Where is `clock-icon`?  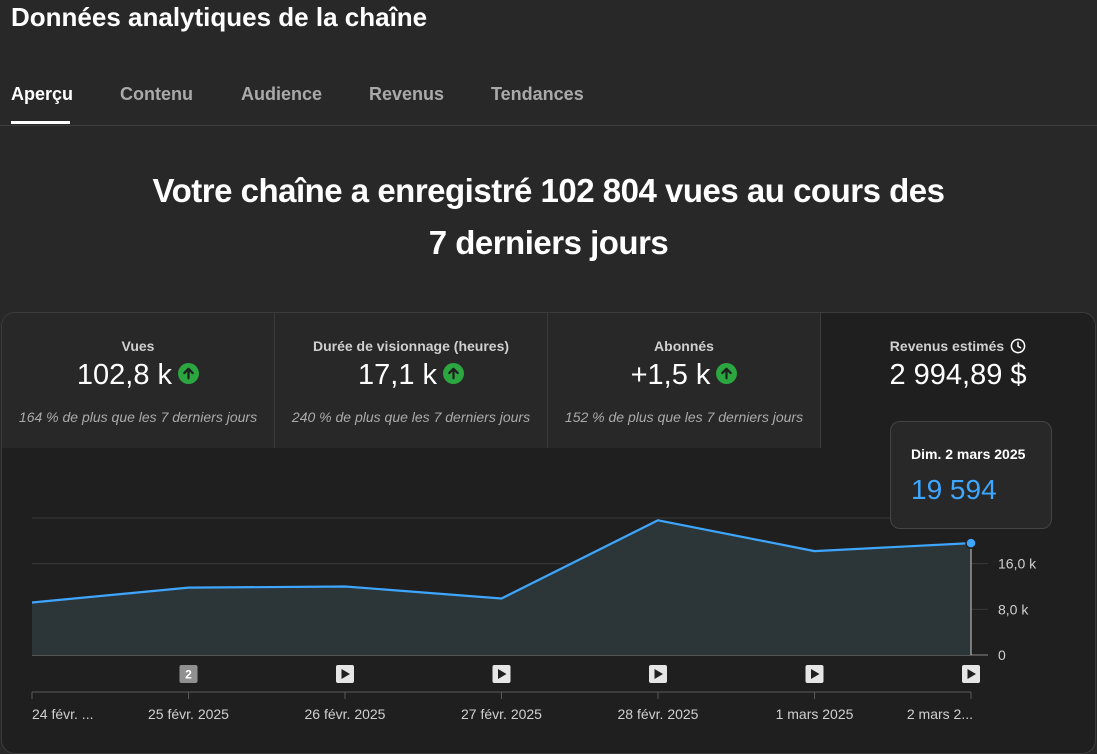 clock-icon is located at coordinates (1018, 346).